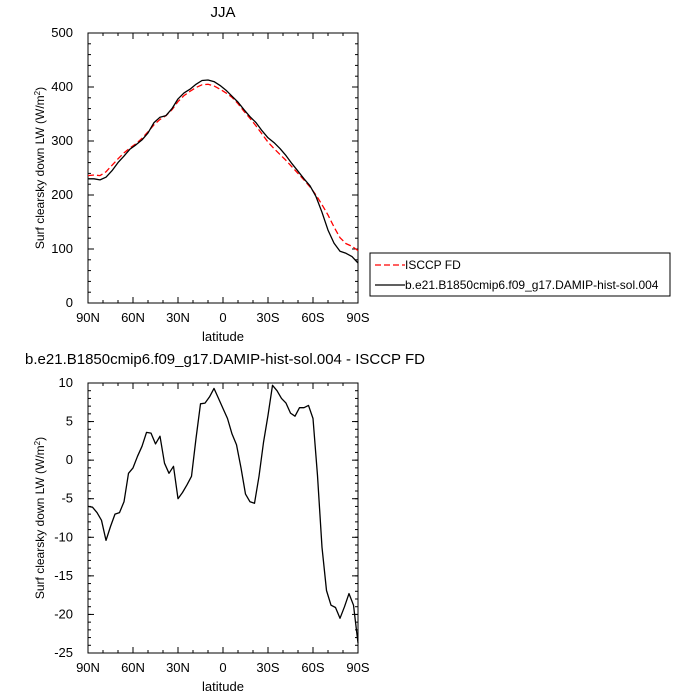 Image resolution: width=700 pixels, height=700 pixels. Describe the element at coordinates (62, 248) in the screenshot. I see `y-tick-label: 100` at that location.